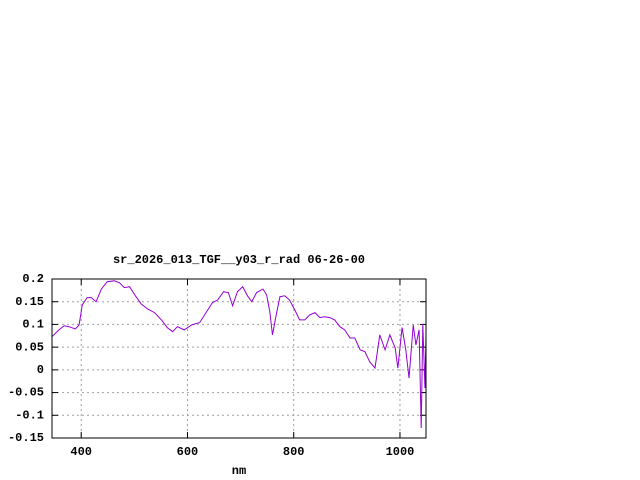 The height and width of the screenshot is (480, 640). What do you see at coordinates (40, 370) in the screenshot?
I see `y-tick-label: 0` at bounding box center [40, 370].